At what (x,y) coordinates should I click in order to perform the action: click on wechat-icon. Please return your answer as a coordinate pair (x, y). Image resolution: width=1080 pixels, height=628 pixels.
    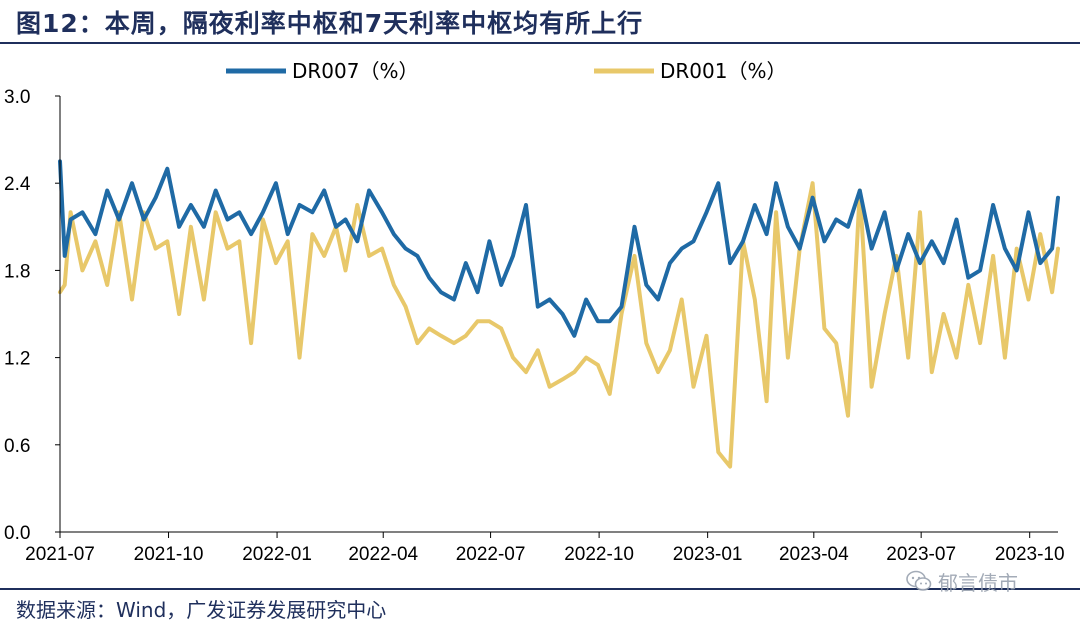
    Looking at the image, I should click on (919, 580).